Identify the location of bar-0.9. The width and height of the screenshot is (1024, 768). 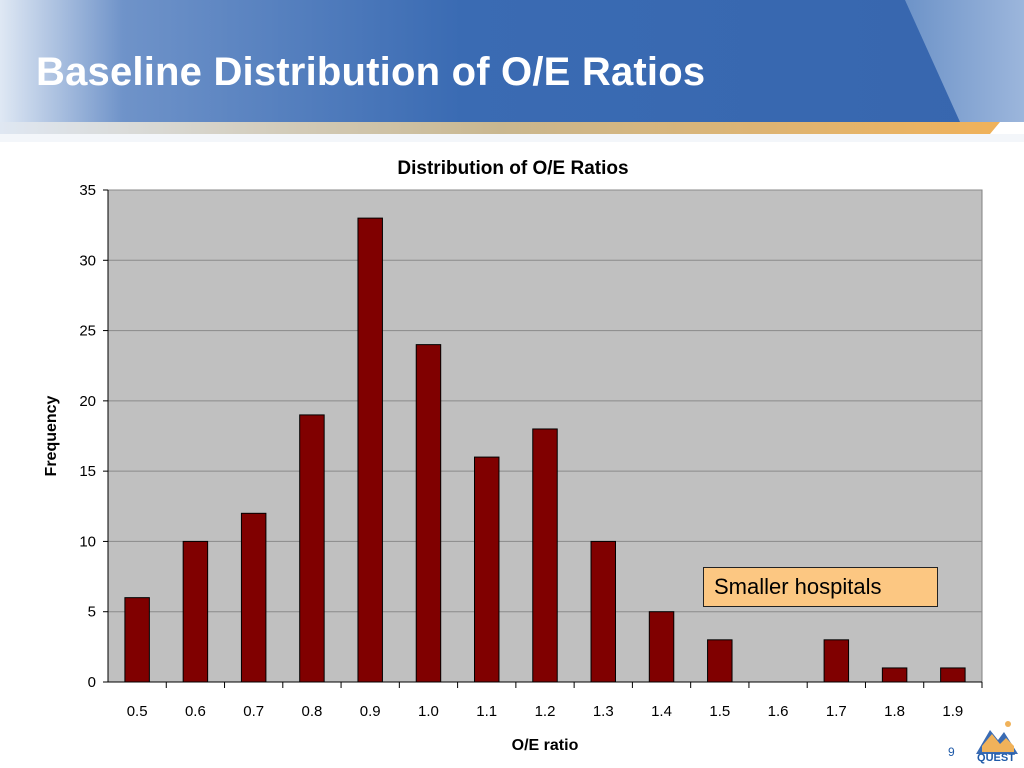
(370, 450).